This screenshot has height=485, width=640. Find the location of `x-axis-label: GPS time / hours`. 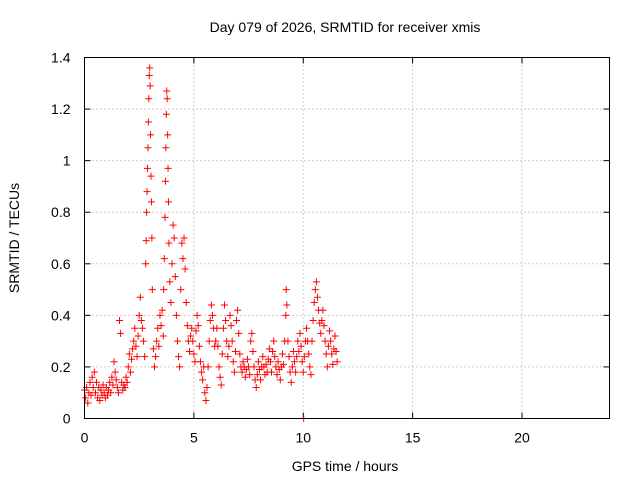

x-axis-label: GPS time / hours is located at coordinates (345, 466).